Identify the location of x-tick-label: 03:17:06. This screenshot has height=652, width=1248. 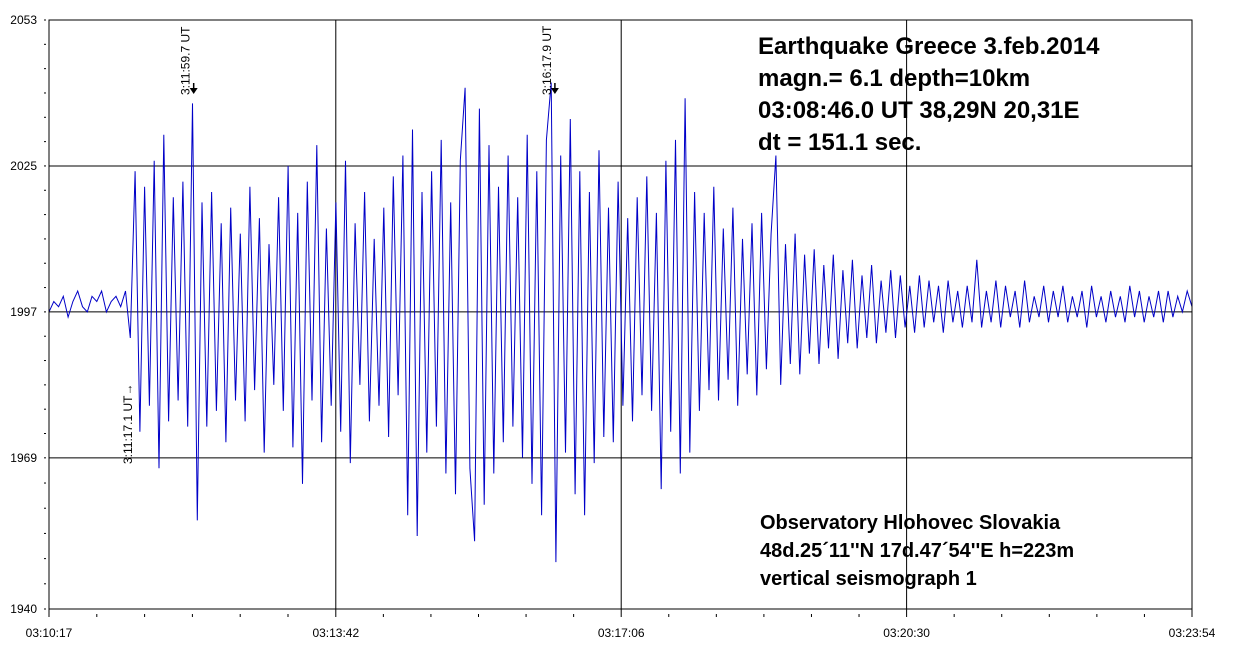
(621, 633).